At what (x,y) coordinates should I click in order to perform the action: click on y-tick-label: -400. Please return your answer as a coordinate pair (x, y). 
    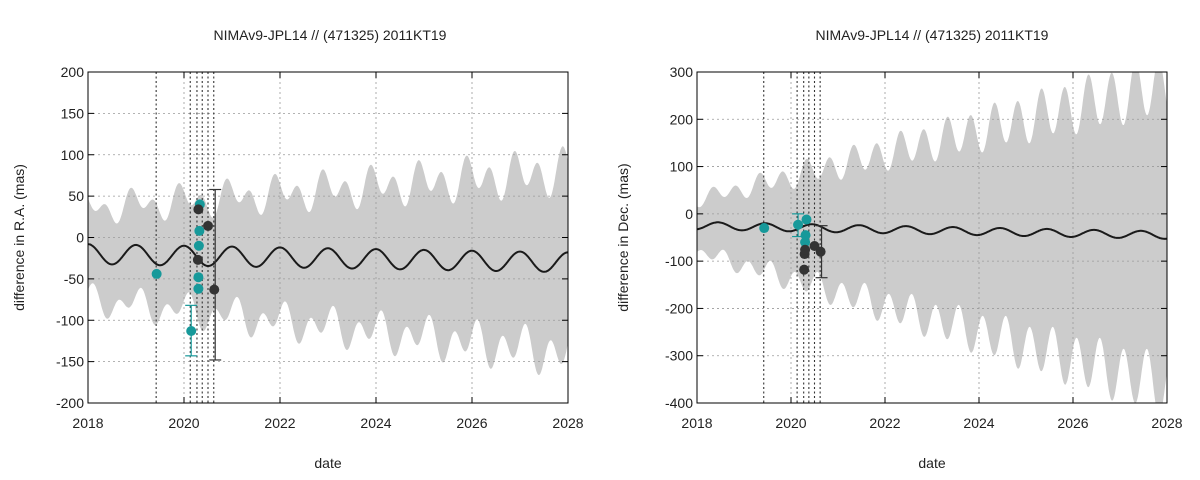
    Looking at the image, I should click on (679, 403).